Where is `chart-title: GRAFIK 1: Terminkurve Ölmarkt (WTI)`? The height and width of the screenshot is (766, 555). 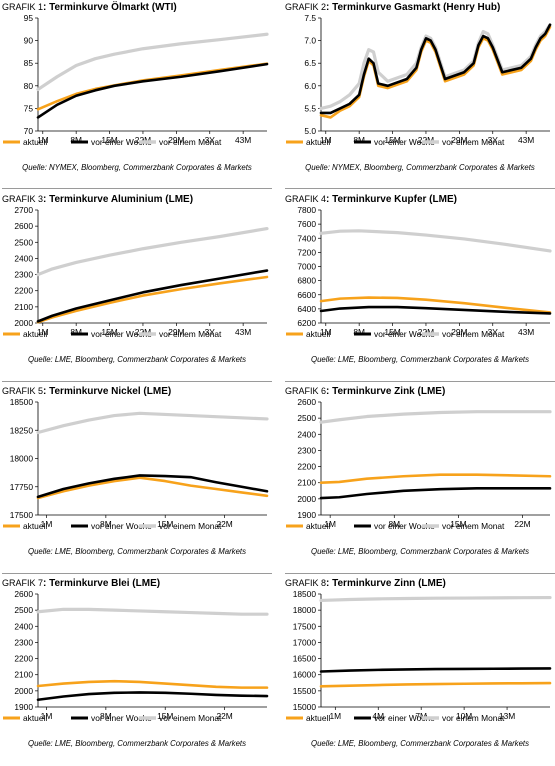
chart-title: GRAFIK 1: Terminkurve Ölmarkt (WTI) is located at coordinates (89, 6).